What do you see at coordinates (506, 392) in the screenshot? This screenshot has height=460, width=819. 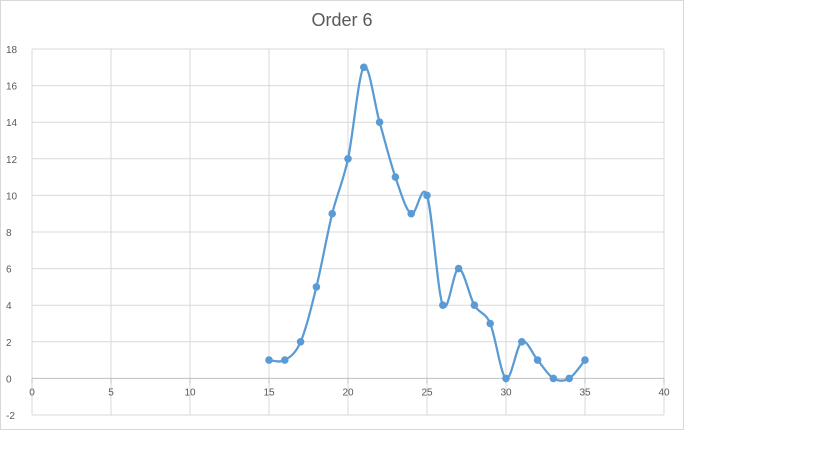 I see `x-tick-label: 30` at bounding box center [506, 392].